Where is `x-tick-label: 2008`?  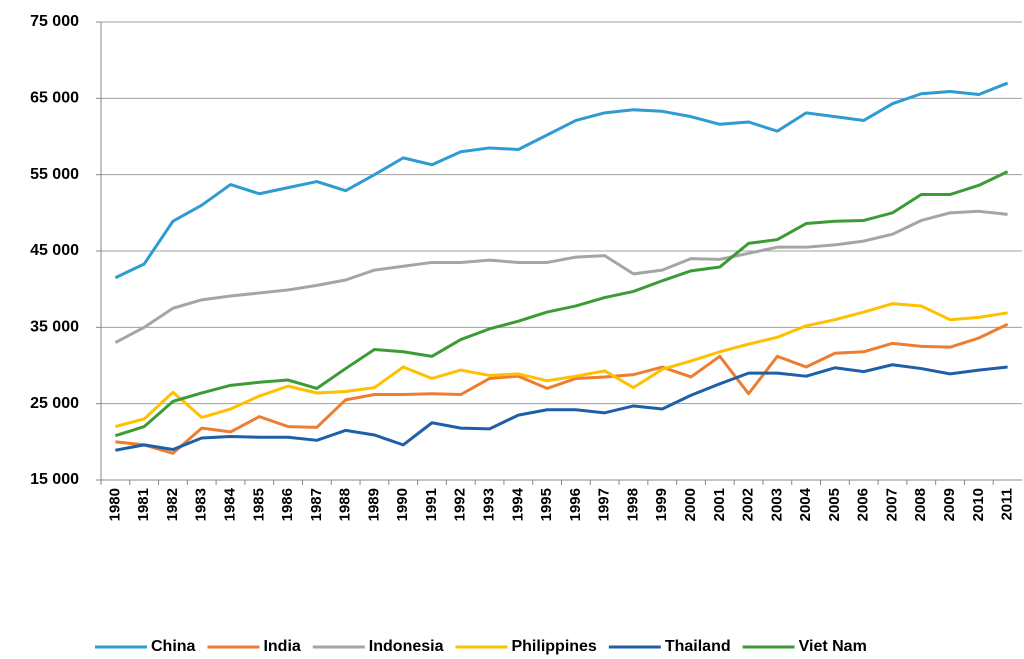
x-tick-label: 2008 is located at coordinates (920, 504).